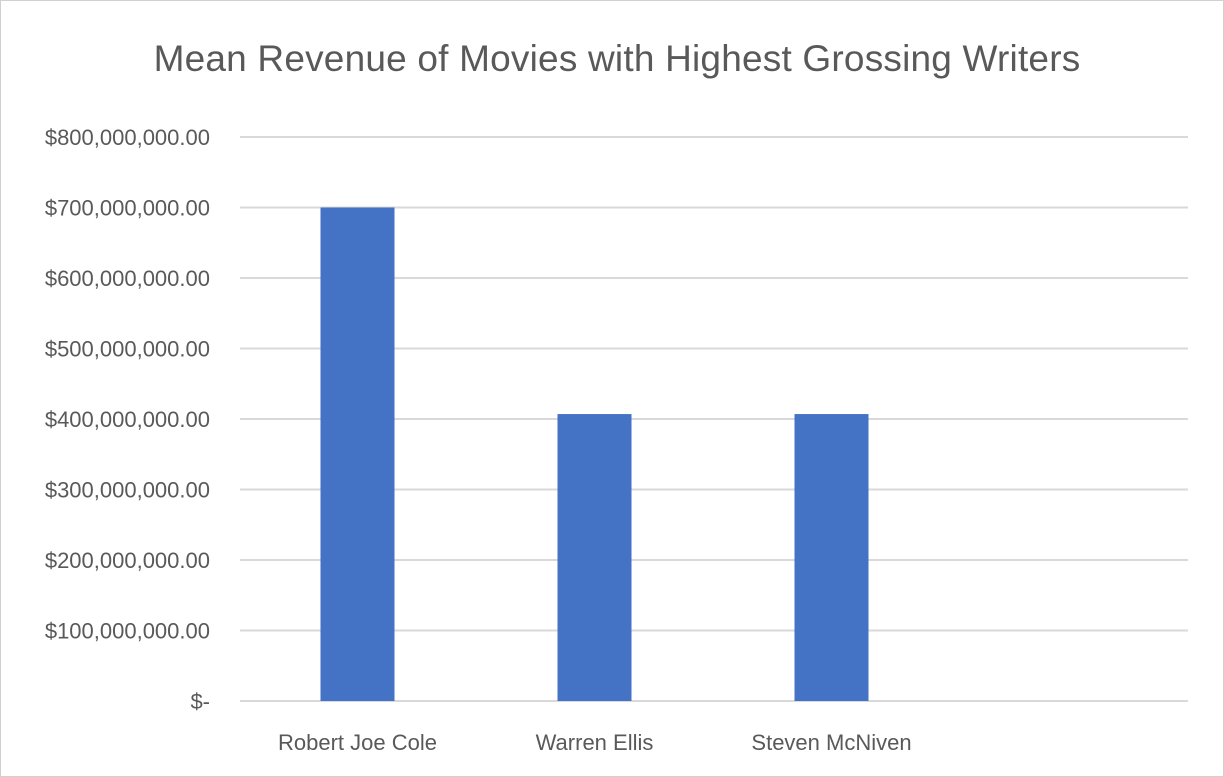  Describe the element at coordinates (127, 560) in the screenshot. I see `y-tick-label: $200,000,000.00` at that location.